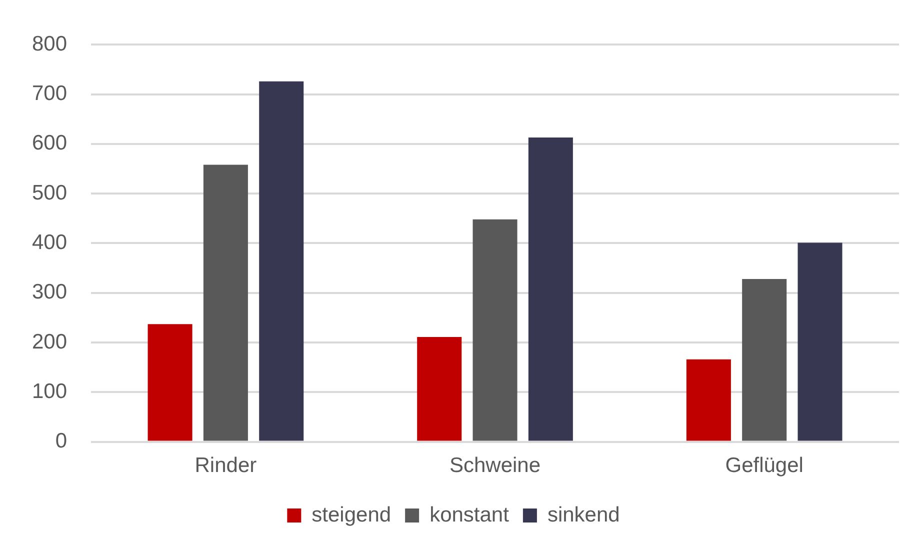  Describe the element at coordinates (764, 466) in the screenshot. I see `x-tick-label: Geflügel` at that location.